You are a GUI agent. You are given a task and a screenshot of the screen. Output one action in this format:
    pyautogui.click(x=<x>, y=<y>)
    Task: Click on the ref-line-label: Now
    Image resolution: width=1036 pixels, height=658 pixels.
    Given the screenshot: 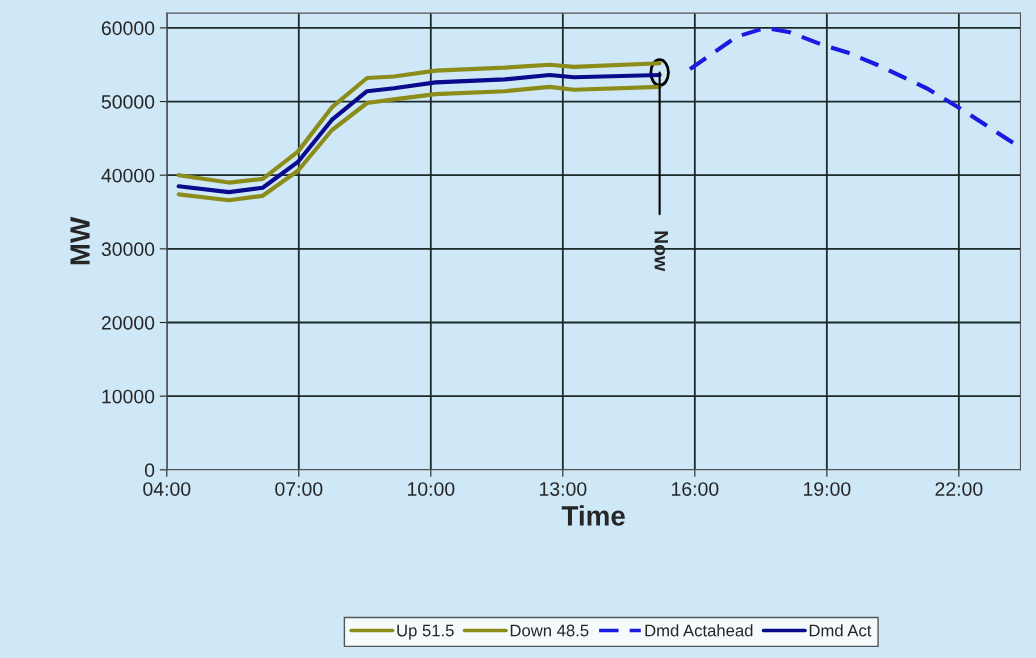 What is the action you would take?
    pyautogui.click(x=661, y=251)
    